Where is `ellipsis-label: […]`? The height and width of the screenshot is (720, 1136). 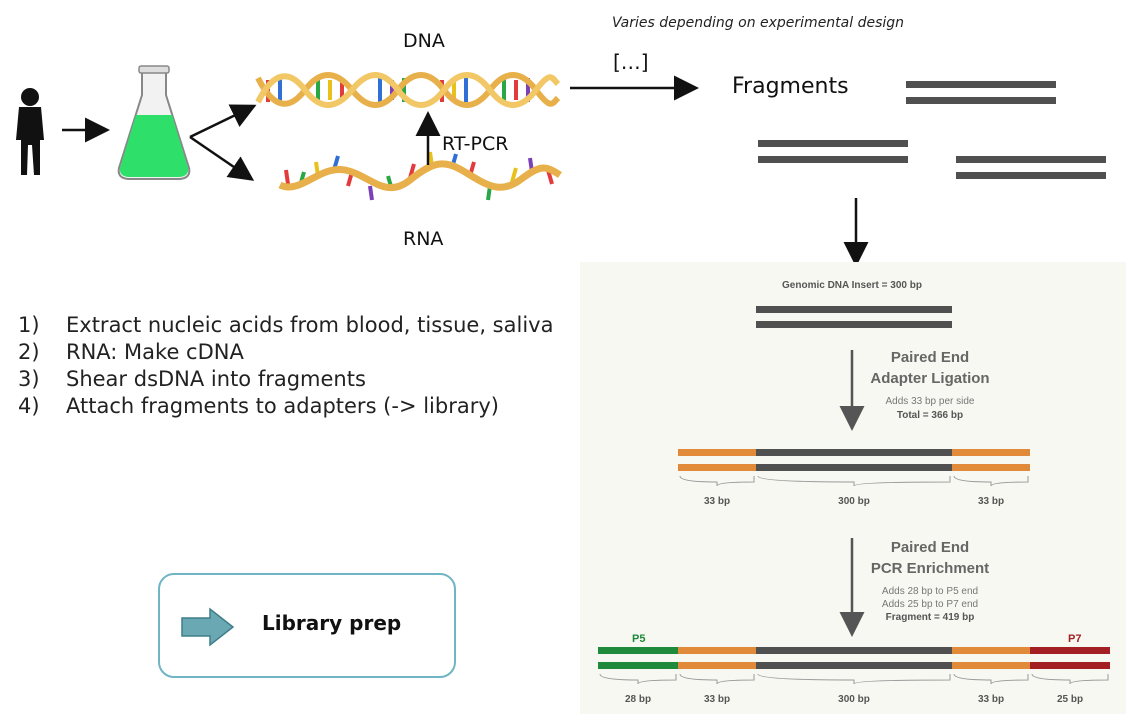
ellipsis-label: […] is located at coordinates (631, 62).